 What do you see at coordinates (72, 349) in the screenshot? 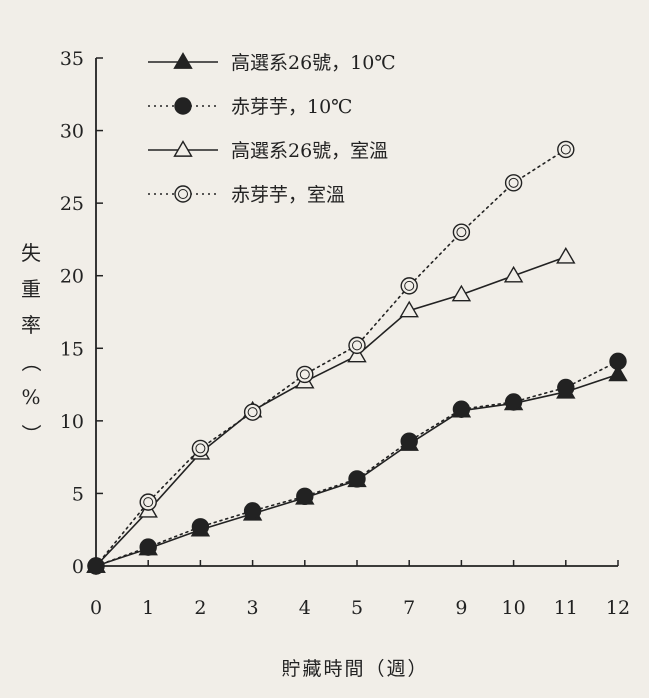
I see `y-tick-label: 15` at bounding box center [72, 349].